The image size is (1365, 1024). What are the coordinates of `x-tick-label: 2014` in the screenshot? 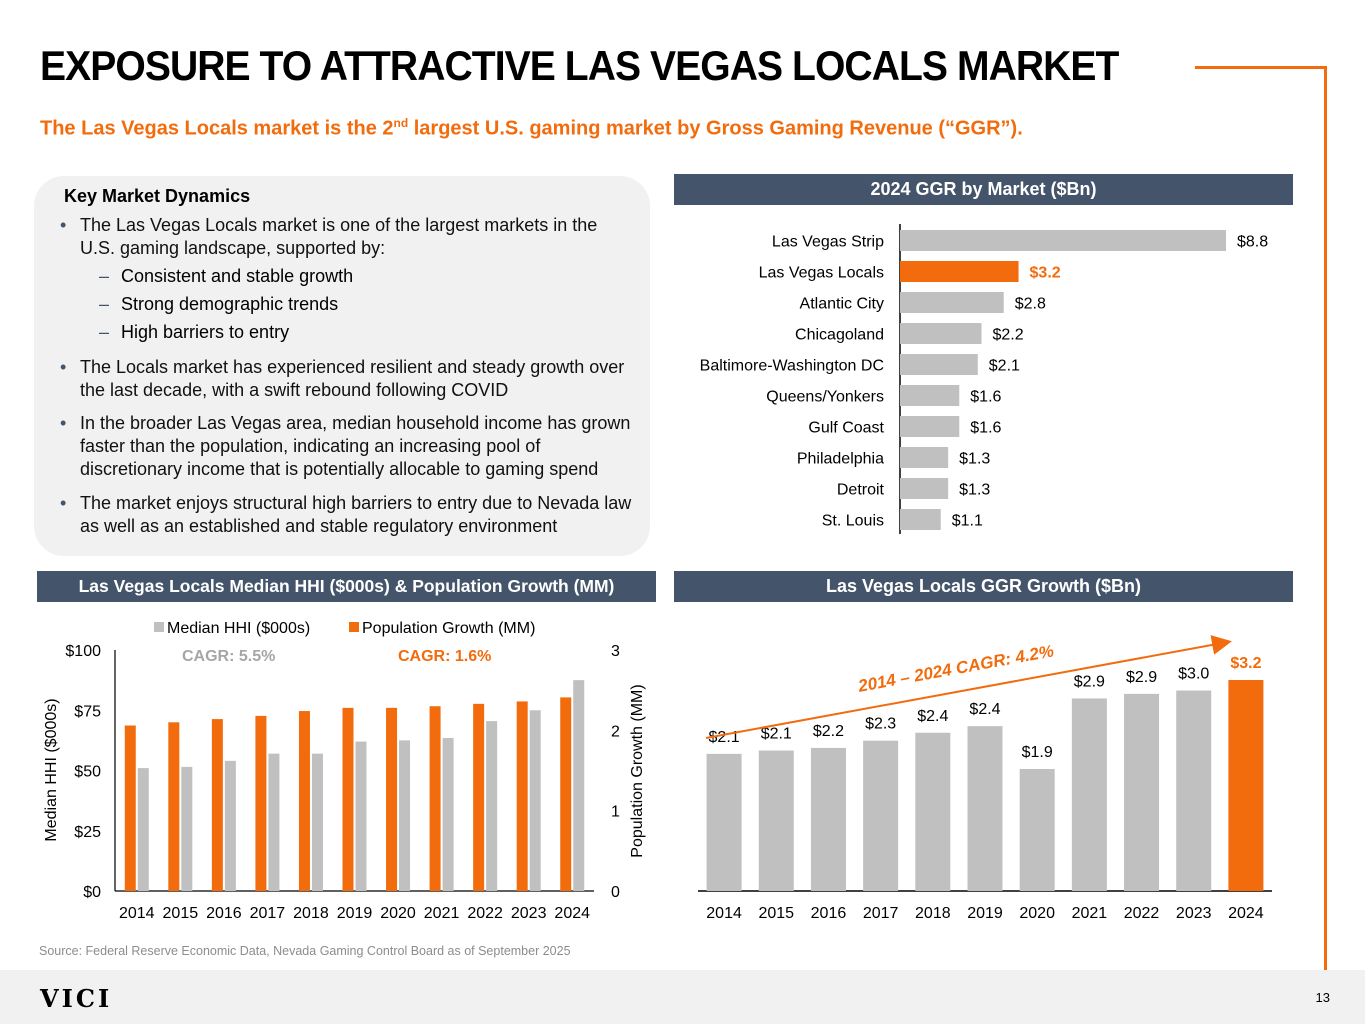 It's located at (724, 913).